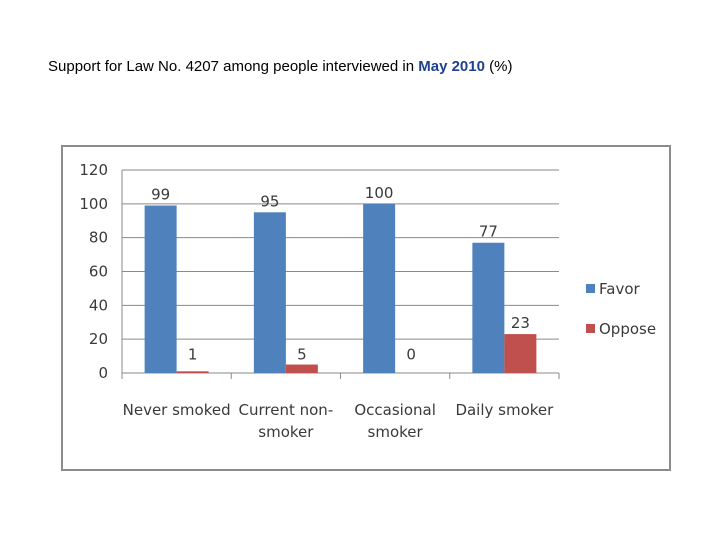 This screenshot has height=540, width=720. I want to click on title-highlight: May 2010, so click(451, 66).